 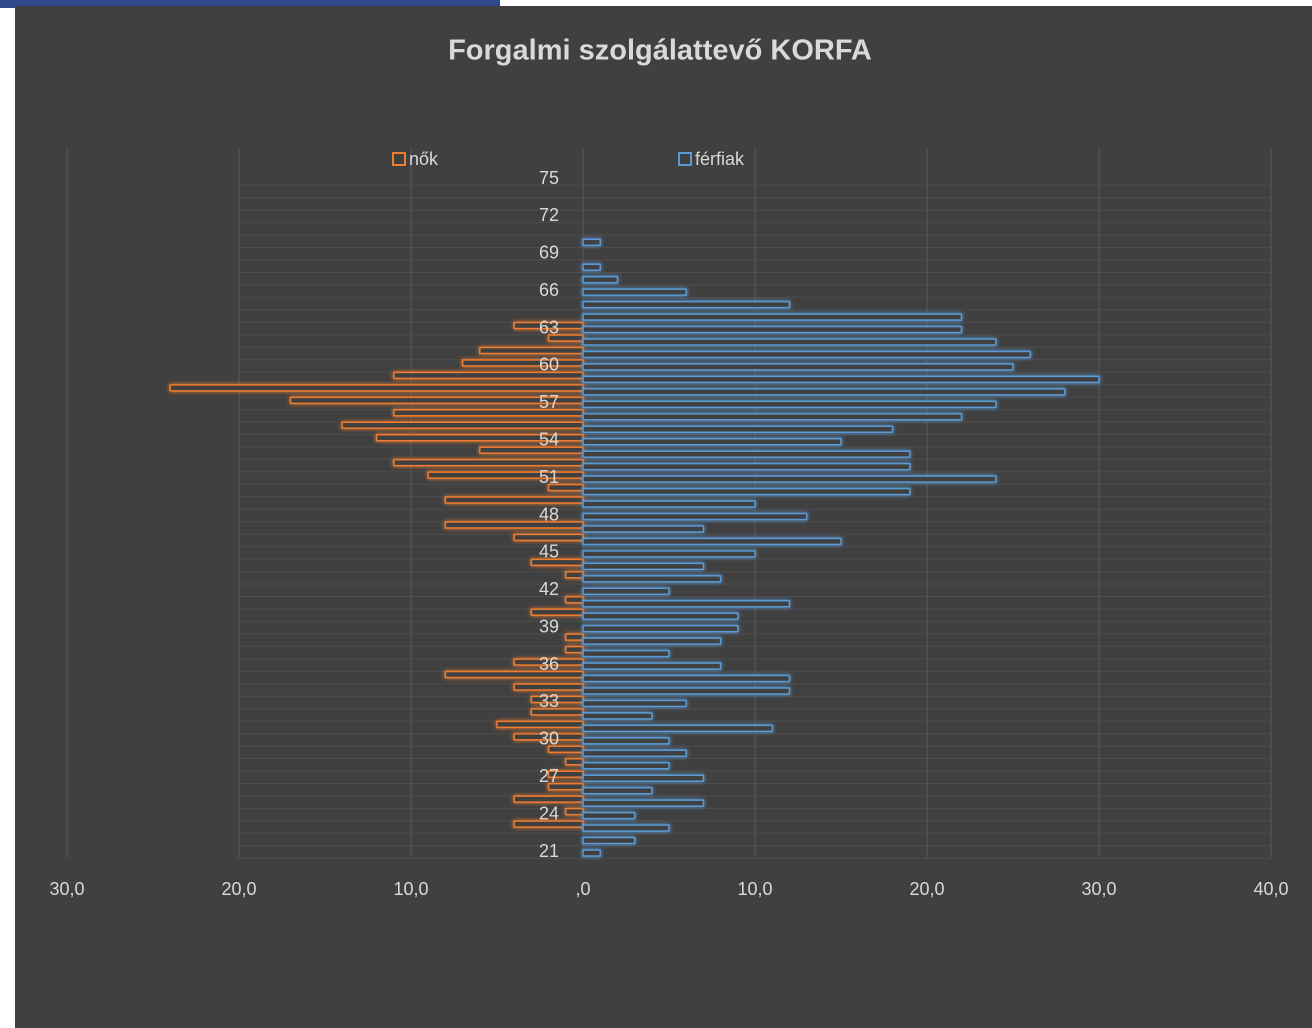 What do you see at coordinates (250, 4) in the screenshot?
I see `window-tab` at bounding box center [250, 4].